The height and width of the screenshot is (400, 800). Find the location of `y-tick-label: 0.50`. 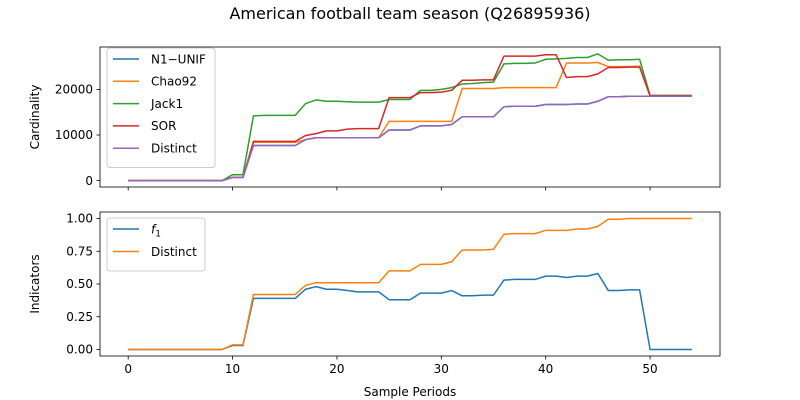

y-tick-label: 0.50 is located at coordinates (79, 284).